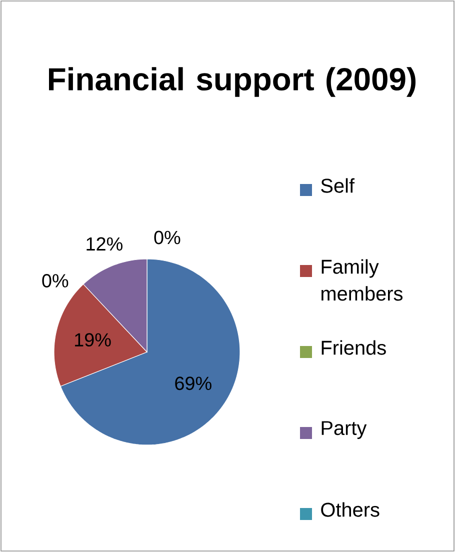 The height and width of the screenshot is (552, 455). I want to click on data-label: 69%, so click(193, 383).